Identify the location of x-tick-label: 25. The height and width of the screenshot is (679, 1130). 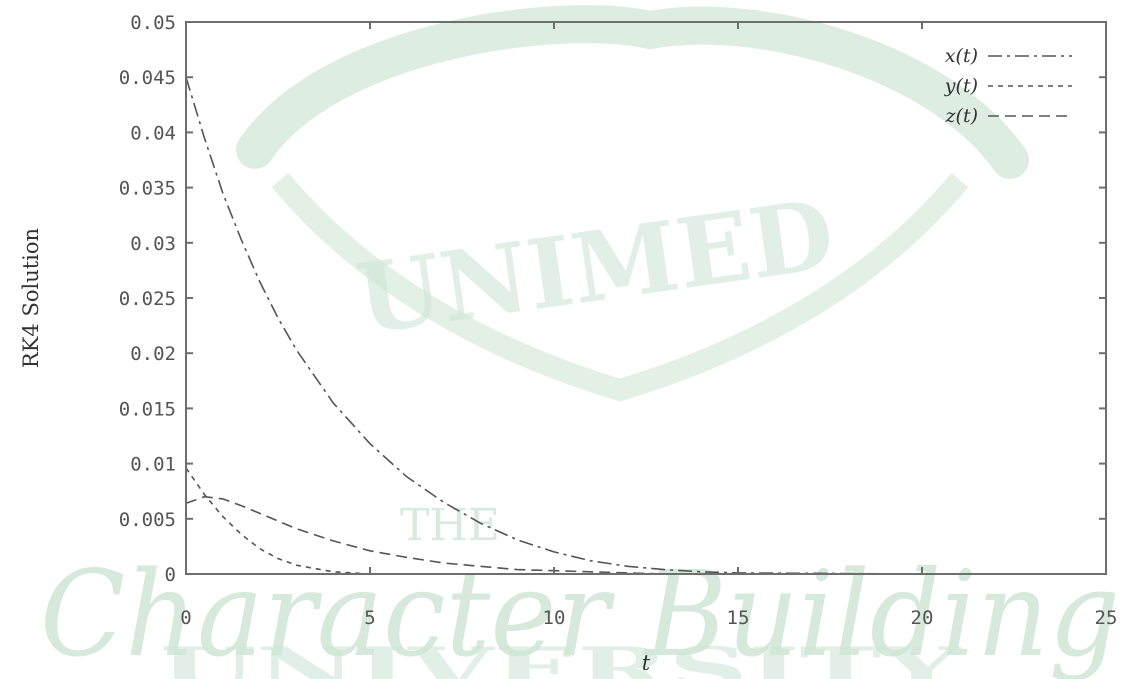
(1106, 618).